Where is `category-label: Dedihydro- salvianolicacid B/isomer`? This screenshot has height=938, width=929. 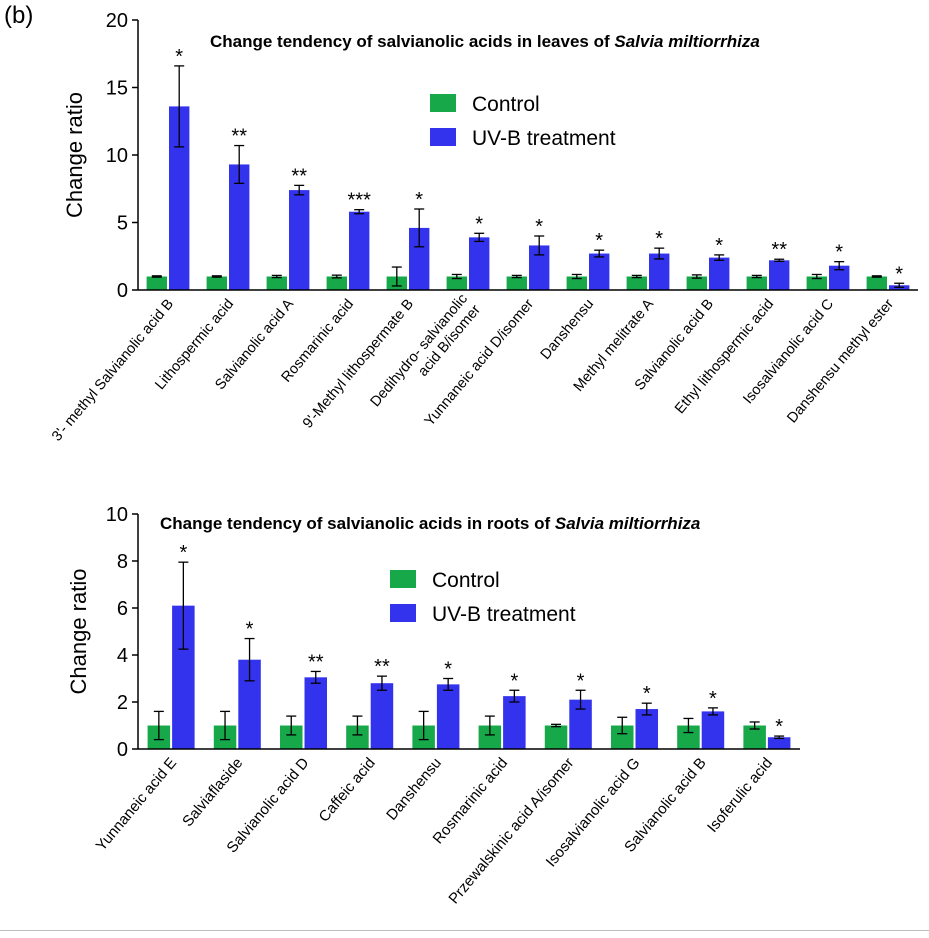
category-label: Dedihydro- salvianolicacid B/isomer is located at coordinates (426, 356).